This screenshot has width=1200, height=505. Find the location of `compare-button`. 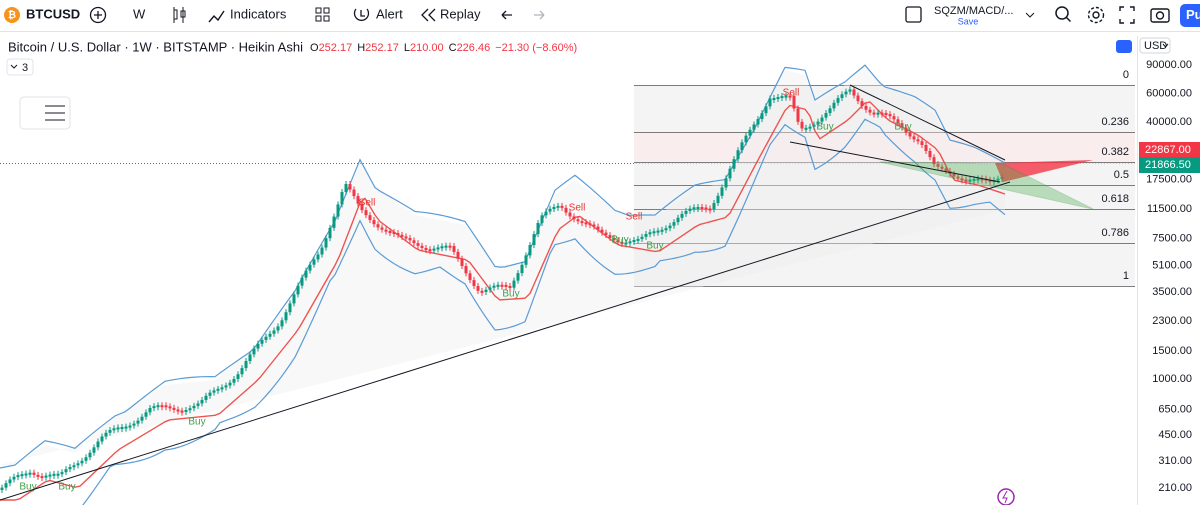

compare-button is located at coordinates (98, 15).